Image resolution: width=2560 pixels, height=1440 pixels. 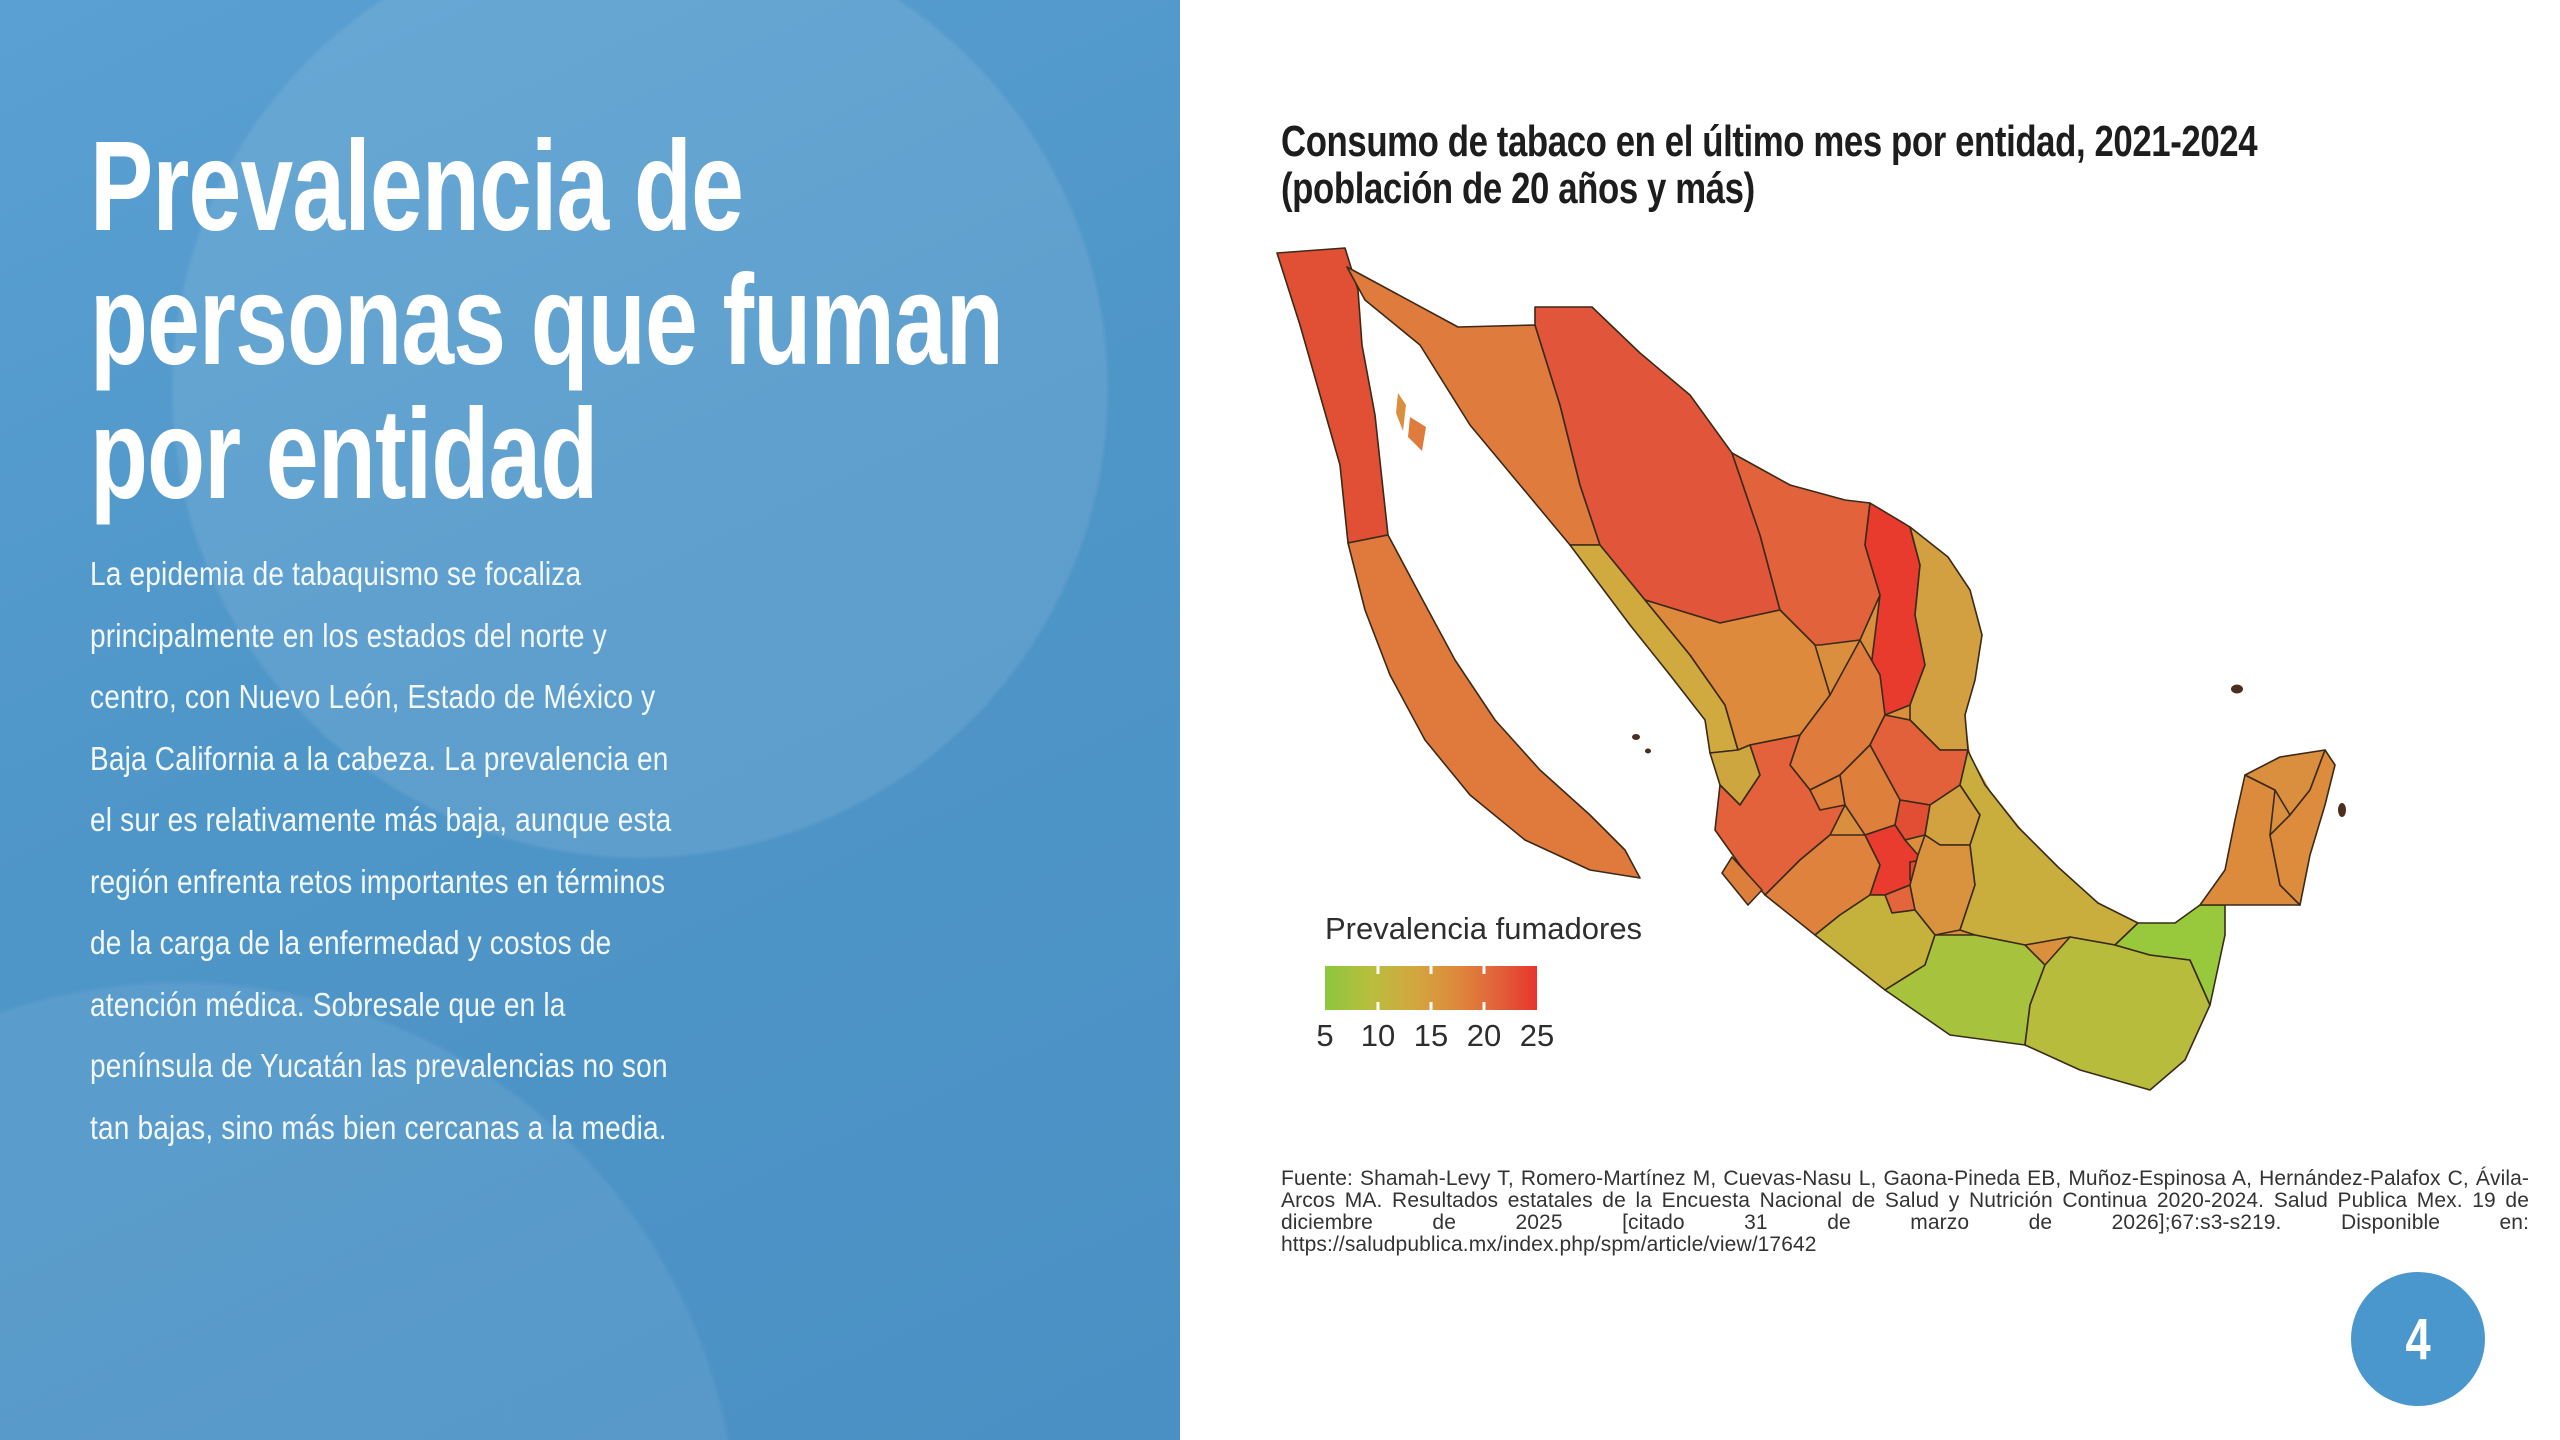 I want to click on legend-tick-label: 20, so click(x=1484, y=1035).